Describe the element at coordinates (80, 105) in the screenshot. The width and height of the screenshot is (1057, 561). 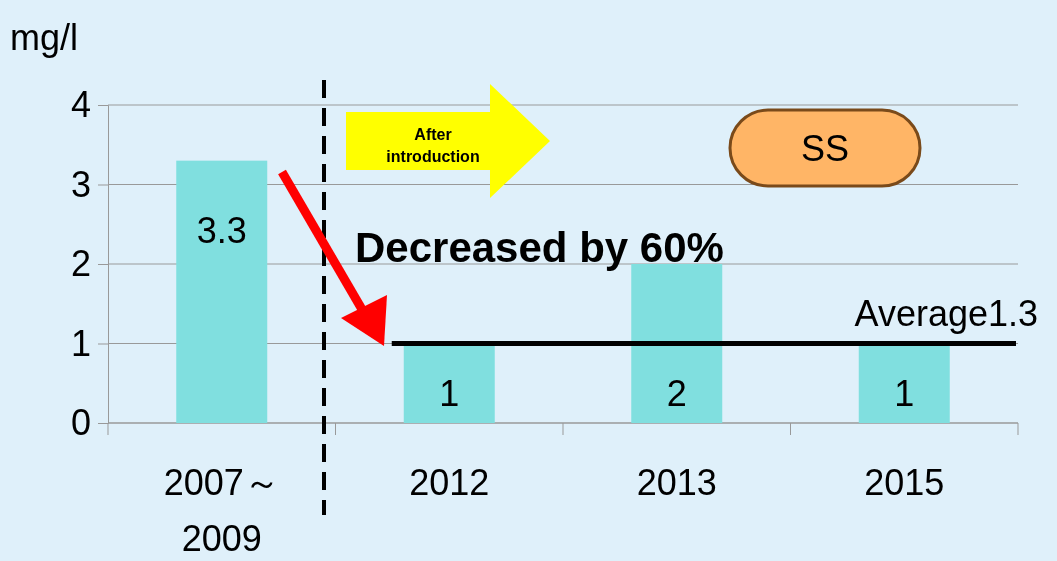
I see `y-tick-label: 4` at that location.